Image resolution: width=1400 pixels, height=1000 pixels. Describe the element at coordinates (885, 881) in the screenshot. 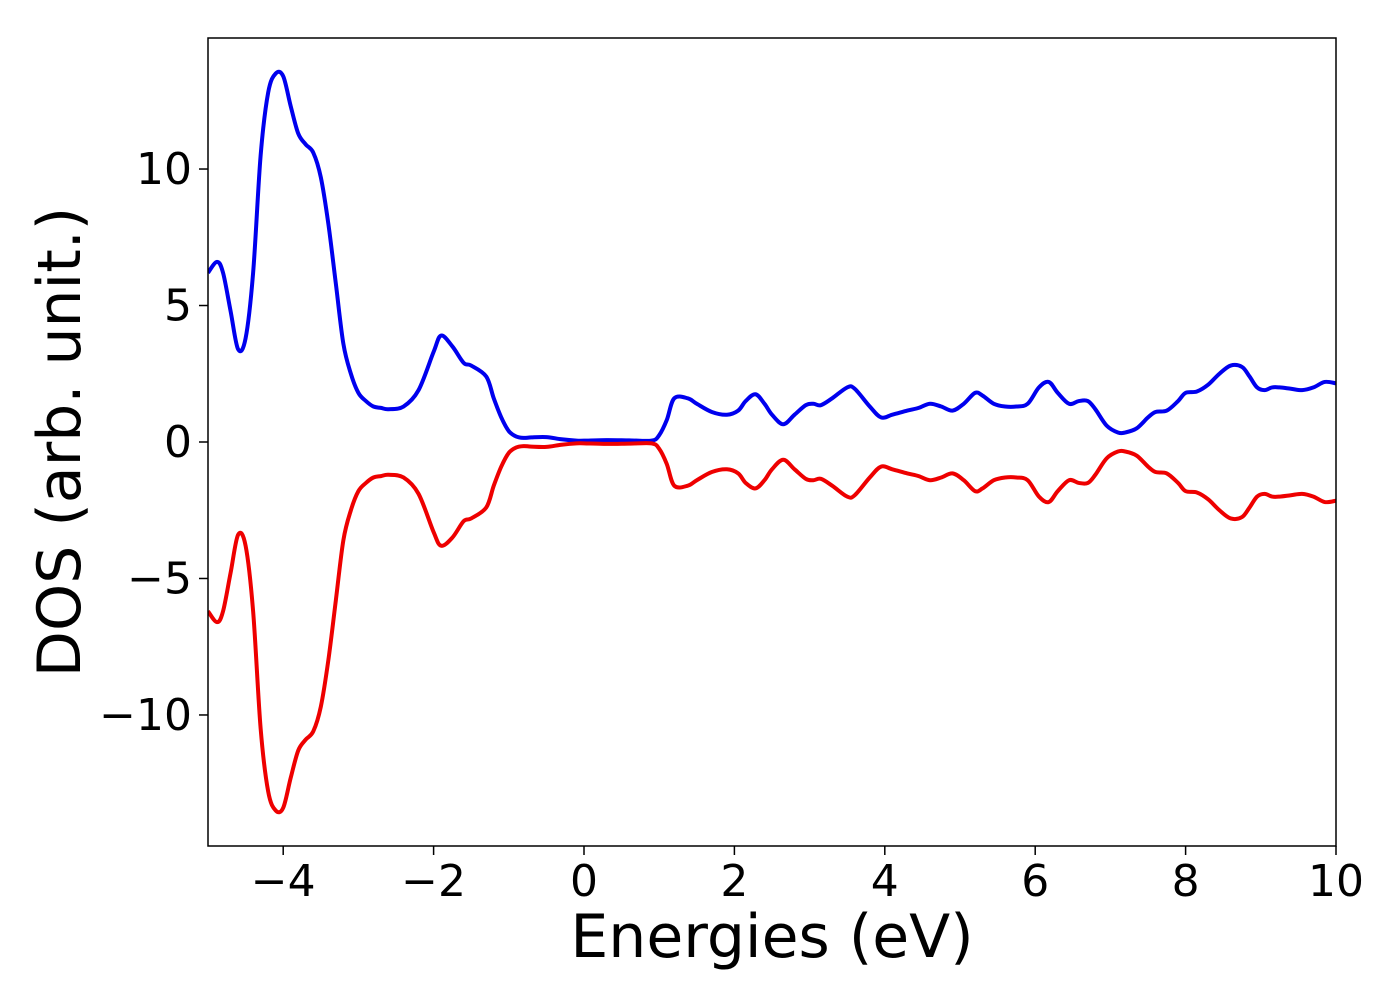

I see `x-tick-label: 4` at that location.